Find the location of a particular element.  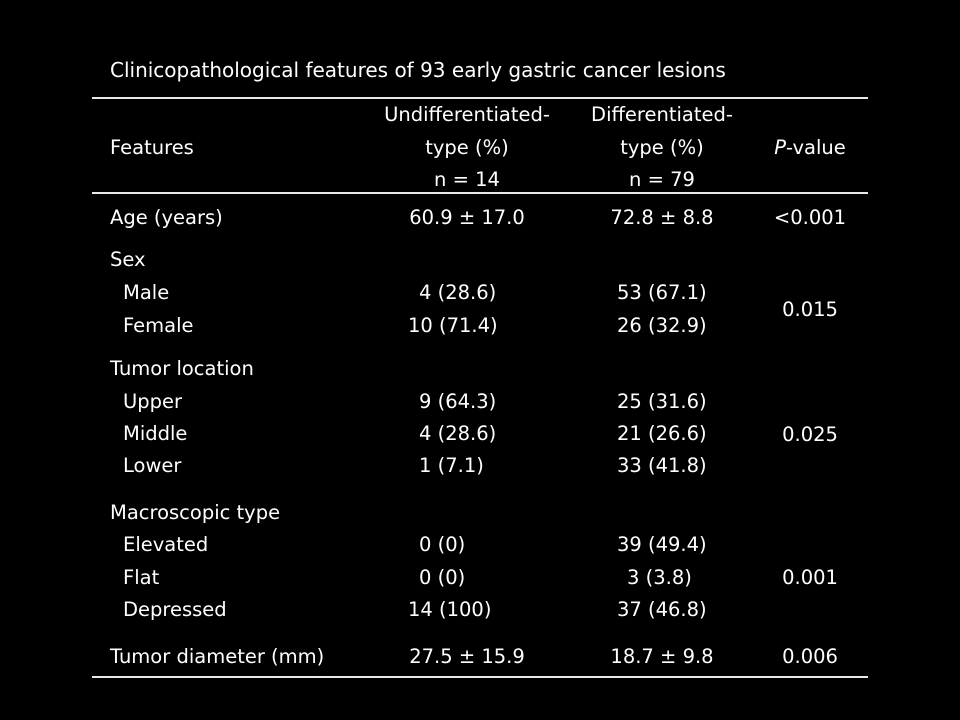

header-undiff-line3: n = 14 is located at coordinates (467, 179).